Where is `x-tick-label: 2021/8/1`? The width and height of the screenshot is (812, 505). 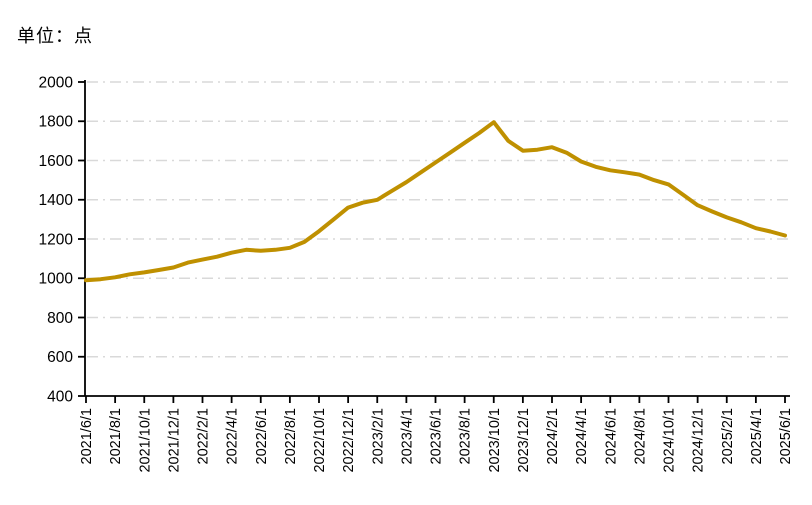
x-tick-label: 2021/8/1 is located at coordinates (116, 436).